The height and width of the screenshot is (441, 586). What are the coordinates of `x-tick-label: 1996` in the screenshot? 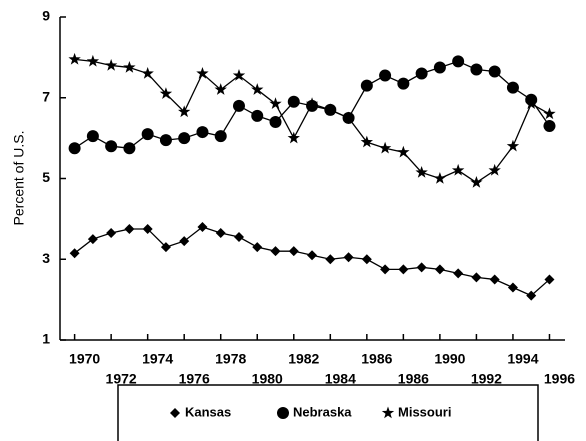 It's located at (559, 379).